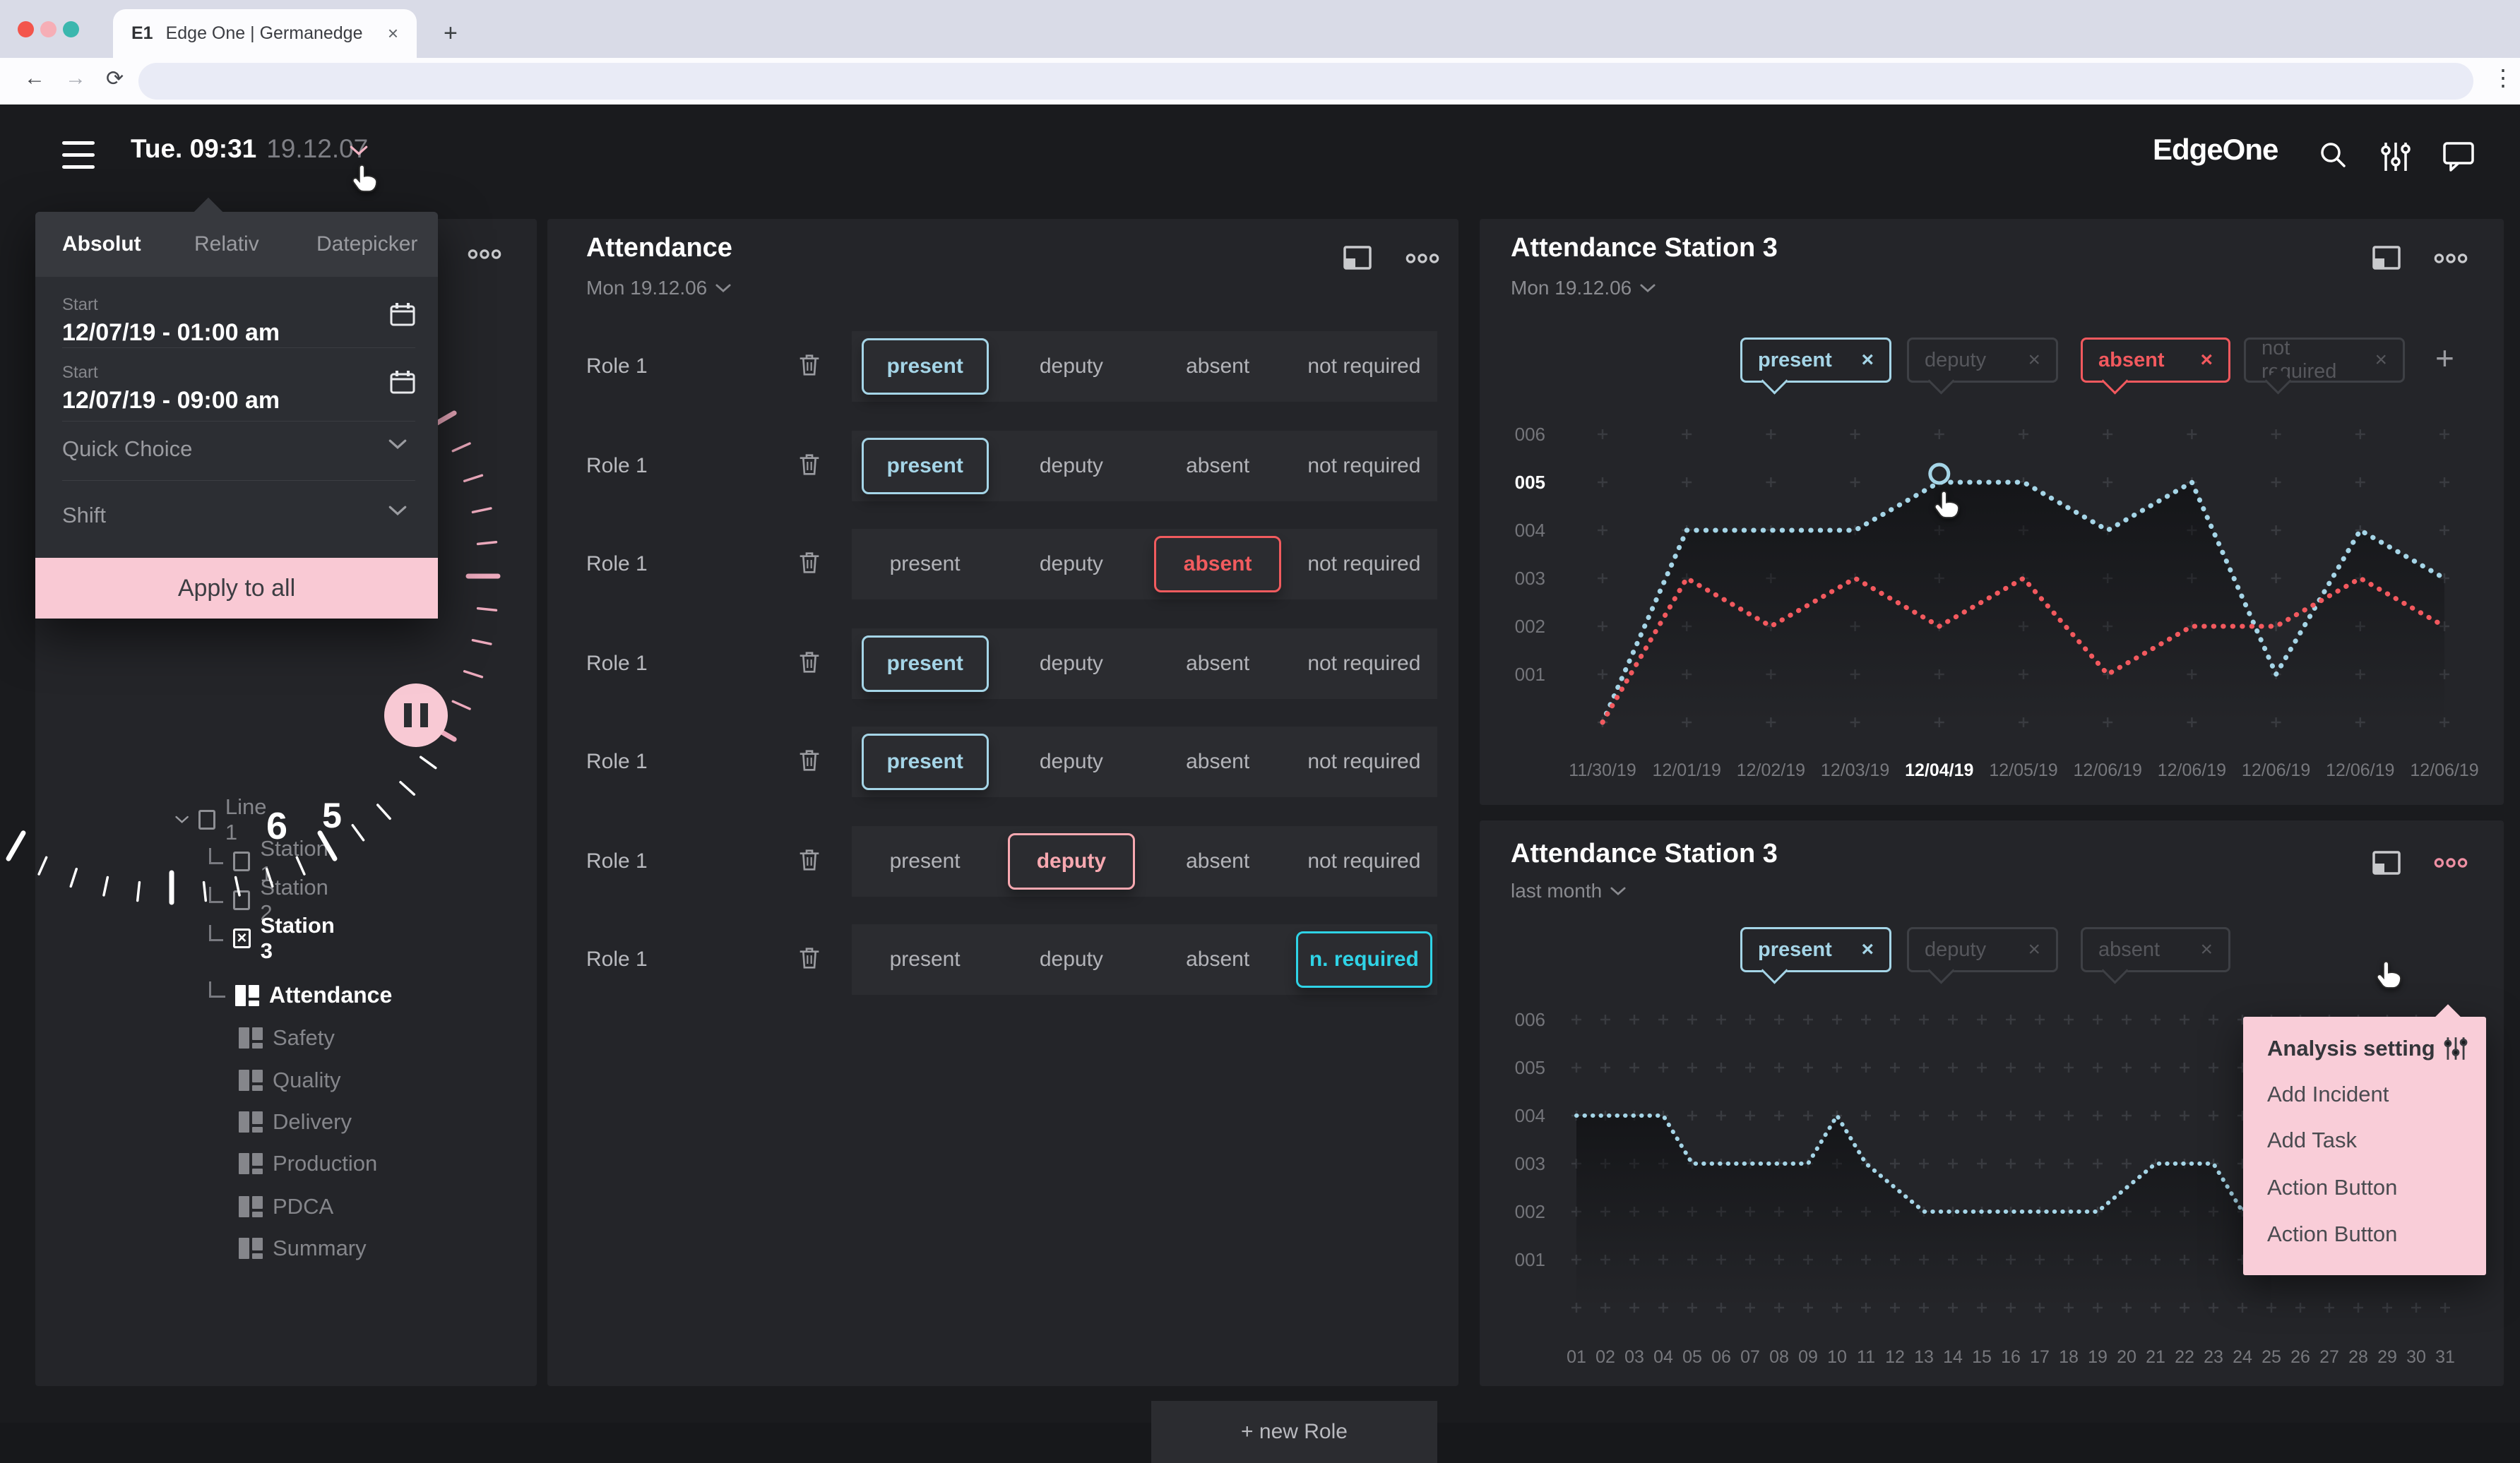 This screenshot has height=1463, width=2520. I want to click on browser-menu-icon: ⋮, so click(2503, 77).